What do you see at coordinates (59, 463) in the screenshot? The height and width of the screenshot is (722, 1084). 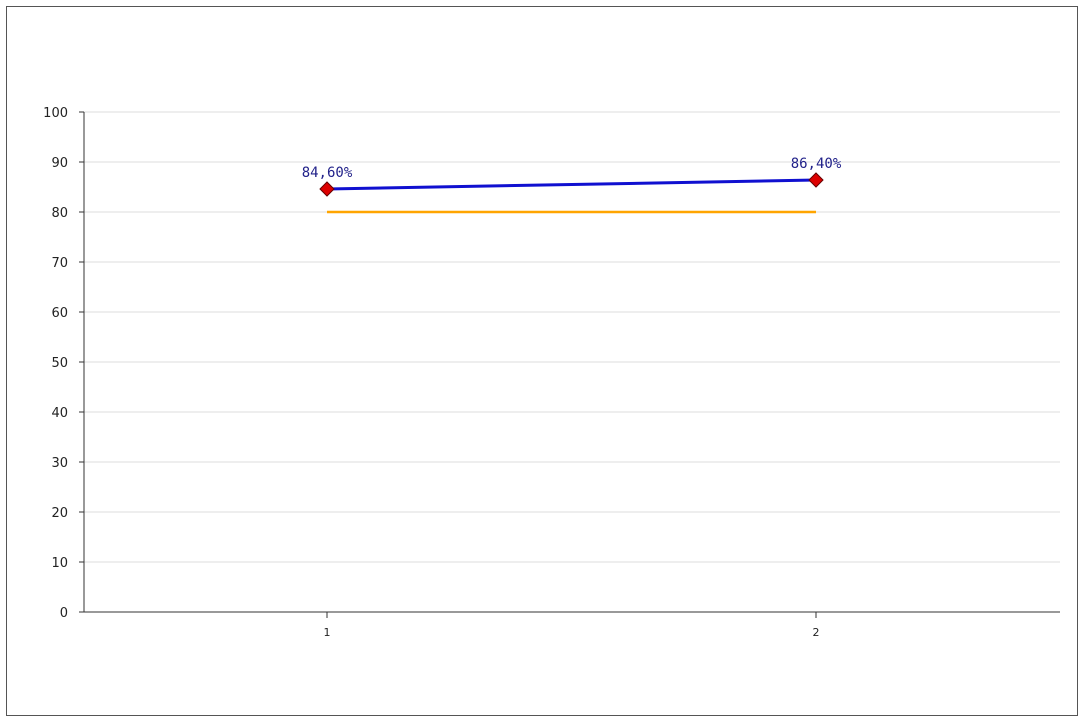 I see `y-tick-label: 30` at bounding box center [59, 463].